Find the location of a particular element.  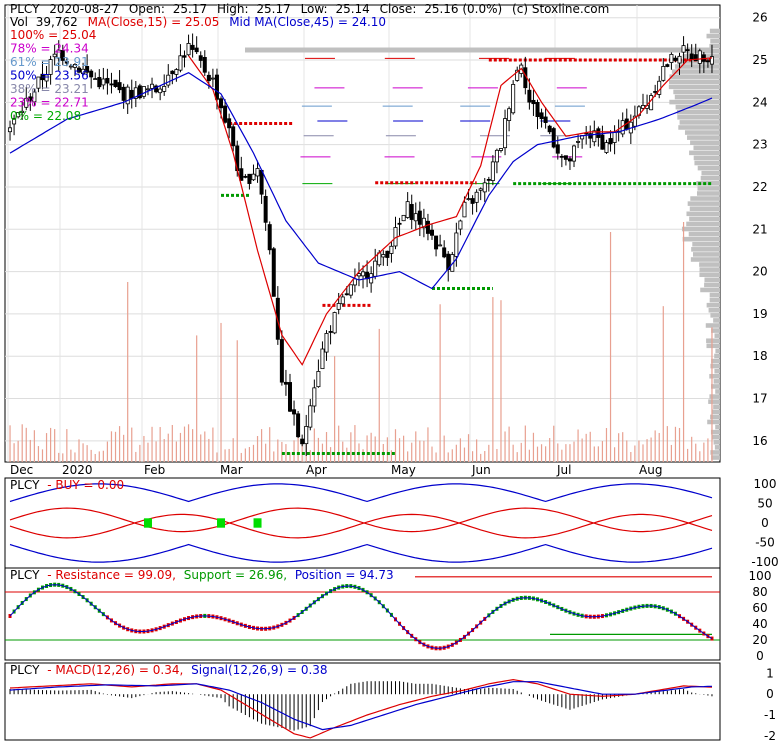

x-tick-label: Jul is located at coordinates (563, 470).